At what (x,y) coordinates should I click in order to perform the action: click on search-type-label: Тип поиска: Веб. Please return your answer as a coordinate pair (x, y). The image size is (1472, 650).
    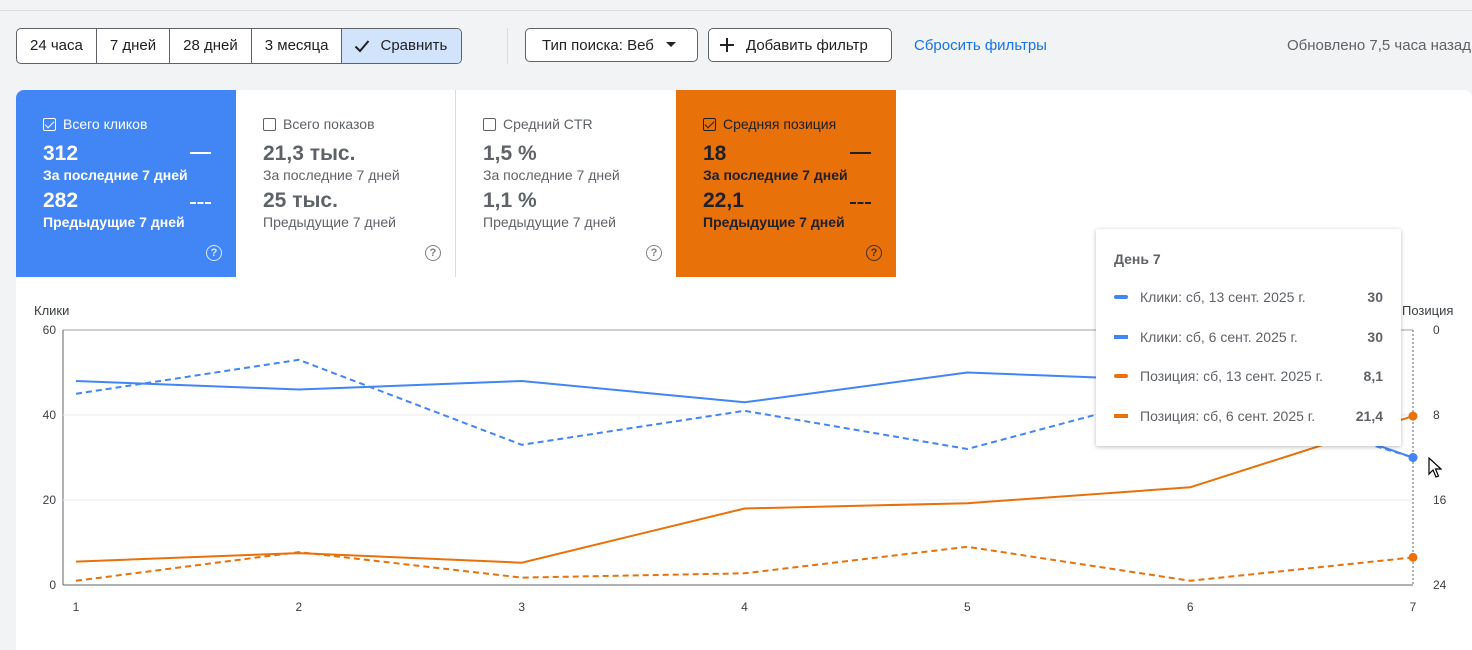
    Looking at the image, I should click on (598, 45).